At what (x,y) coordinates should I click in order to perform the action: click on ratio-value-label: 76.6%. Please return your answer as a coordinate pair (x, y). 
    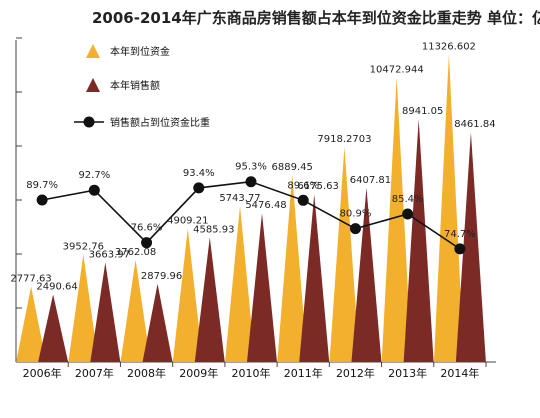
    Looking at the image, I should click on (147, 228).